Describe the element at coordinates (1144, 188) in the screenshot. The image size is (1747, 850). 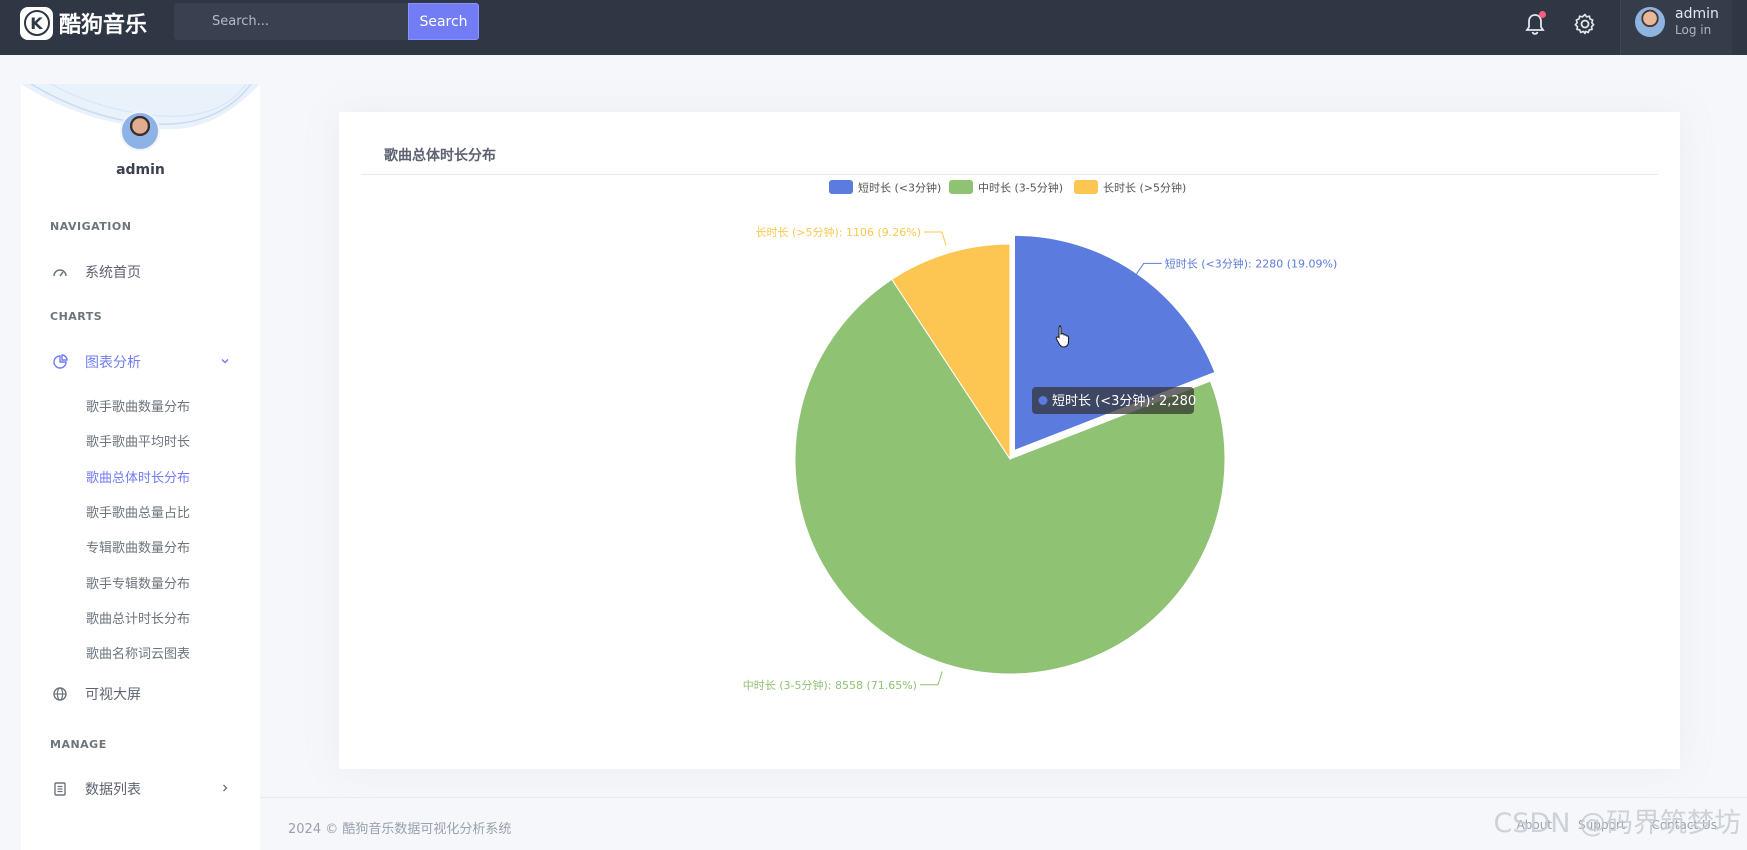
I see `legend-label: 长时长 (>5分钟)` at that location.